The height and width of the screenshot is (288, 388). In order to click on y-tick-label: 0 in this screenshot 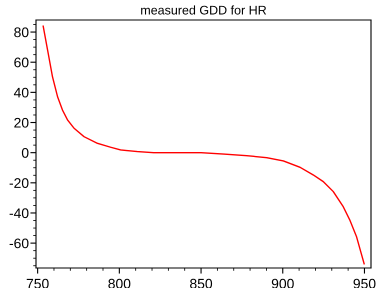, I will do `click(25, 153)`.